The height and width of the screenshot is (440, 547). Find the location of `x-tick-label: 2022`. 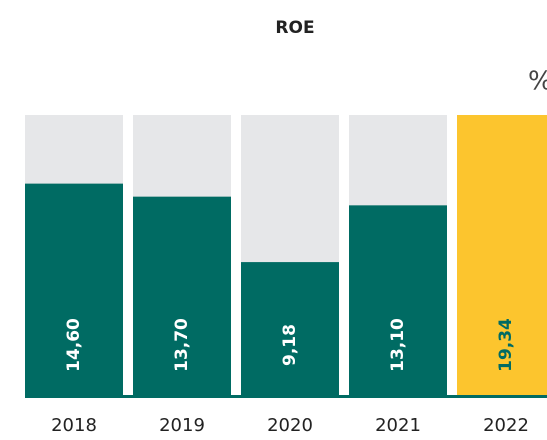

x-tick-label: 2022 is located at coordinates (506, 425).